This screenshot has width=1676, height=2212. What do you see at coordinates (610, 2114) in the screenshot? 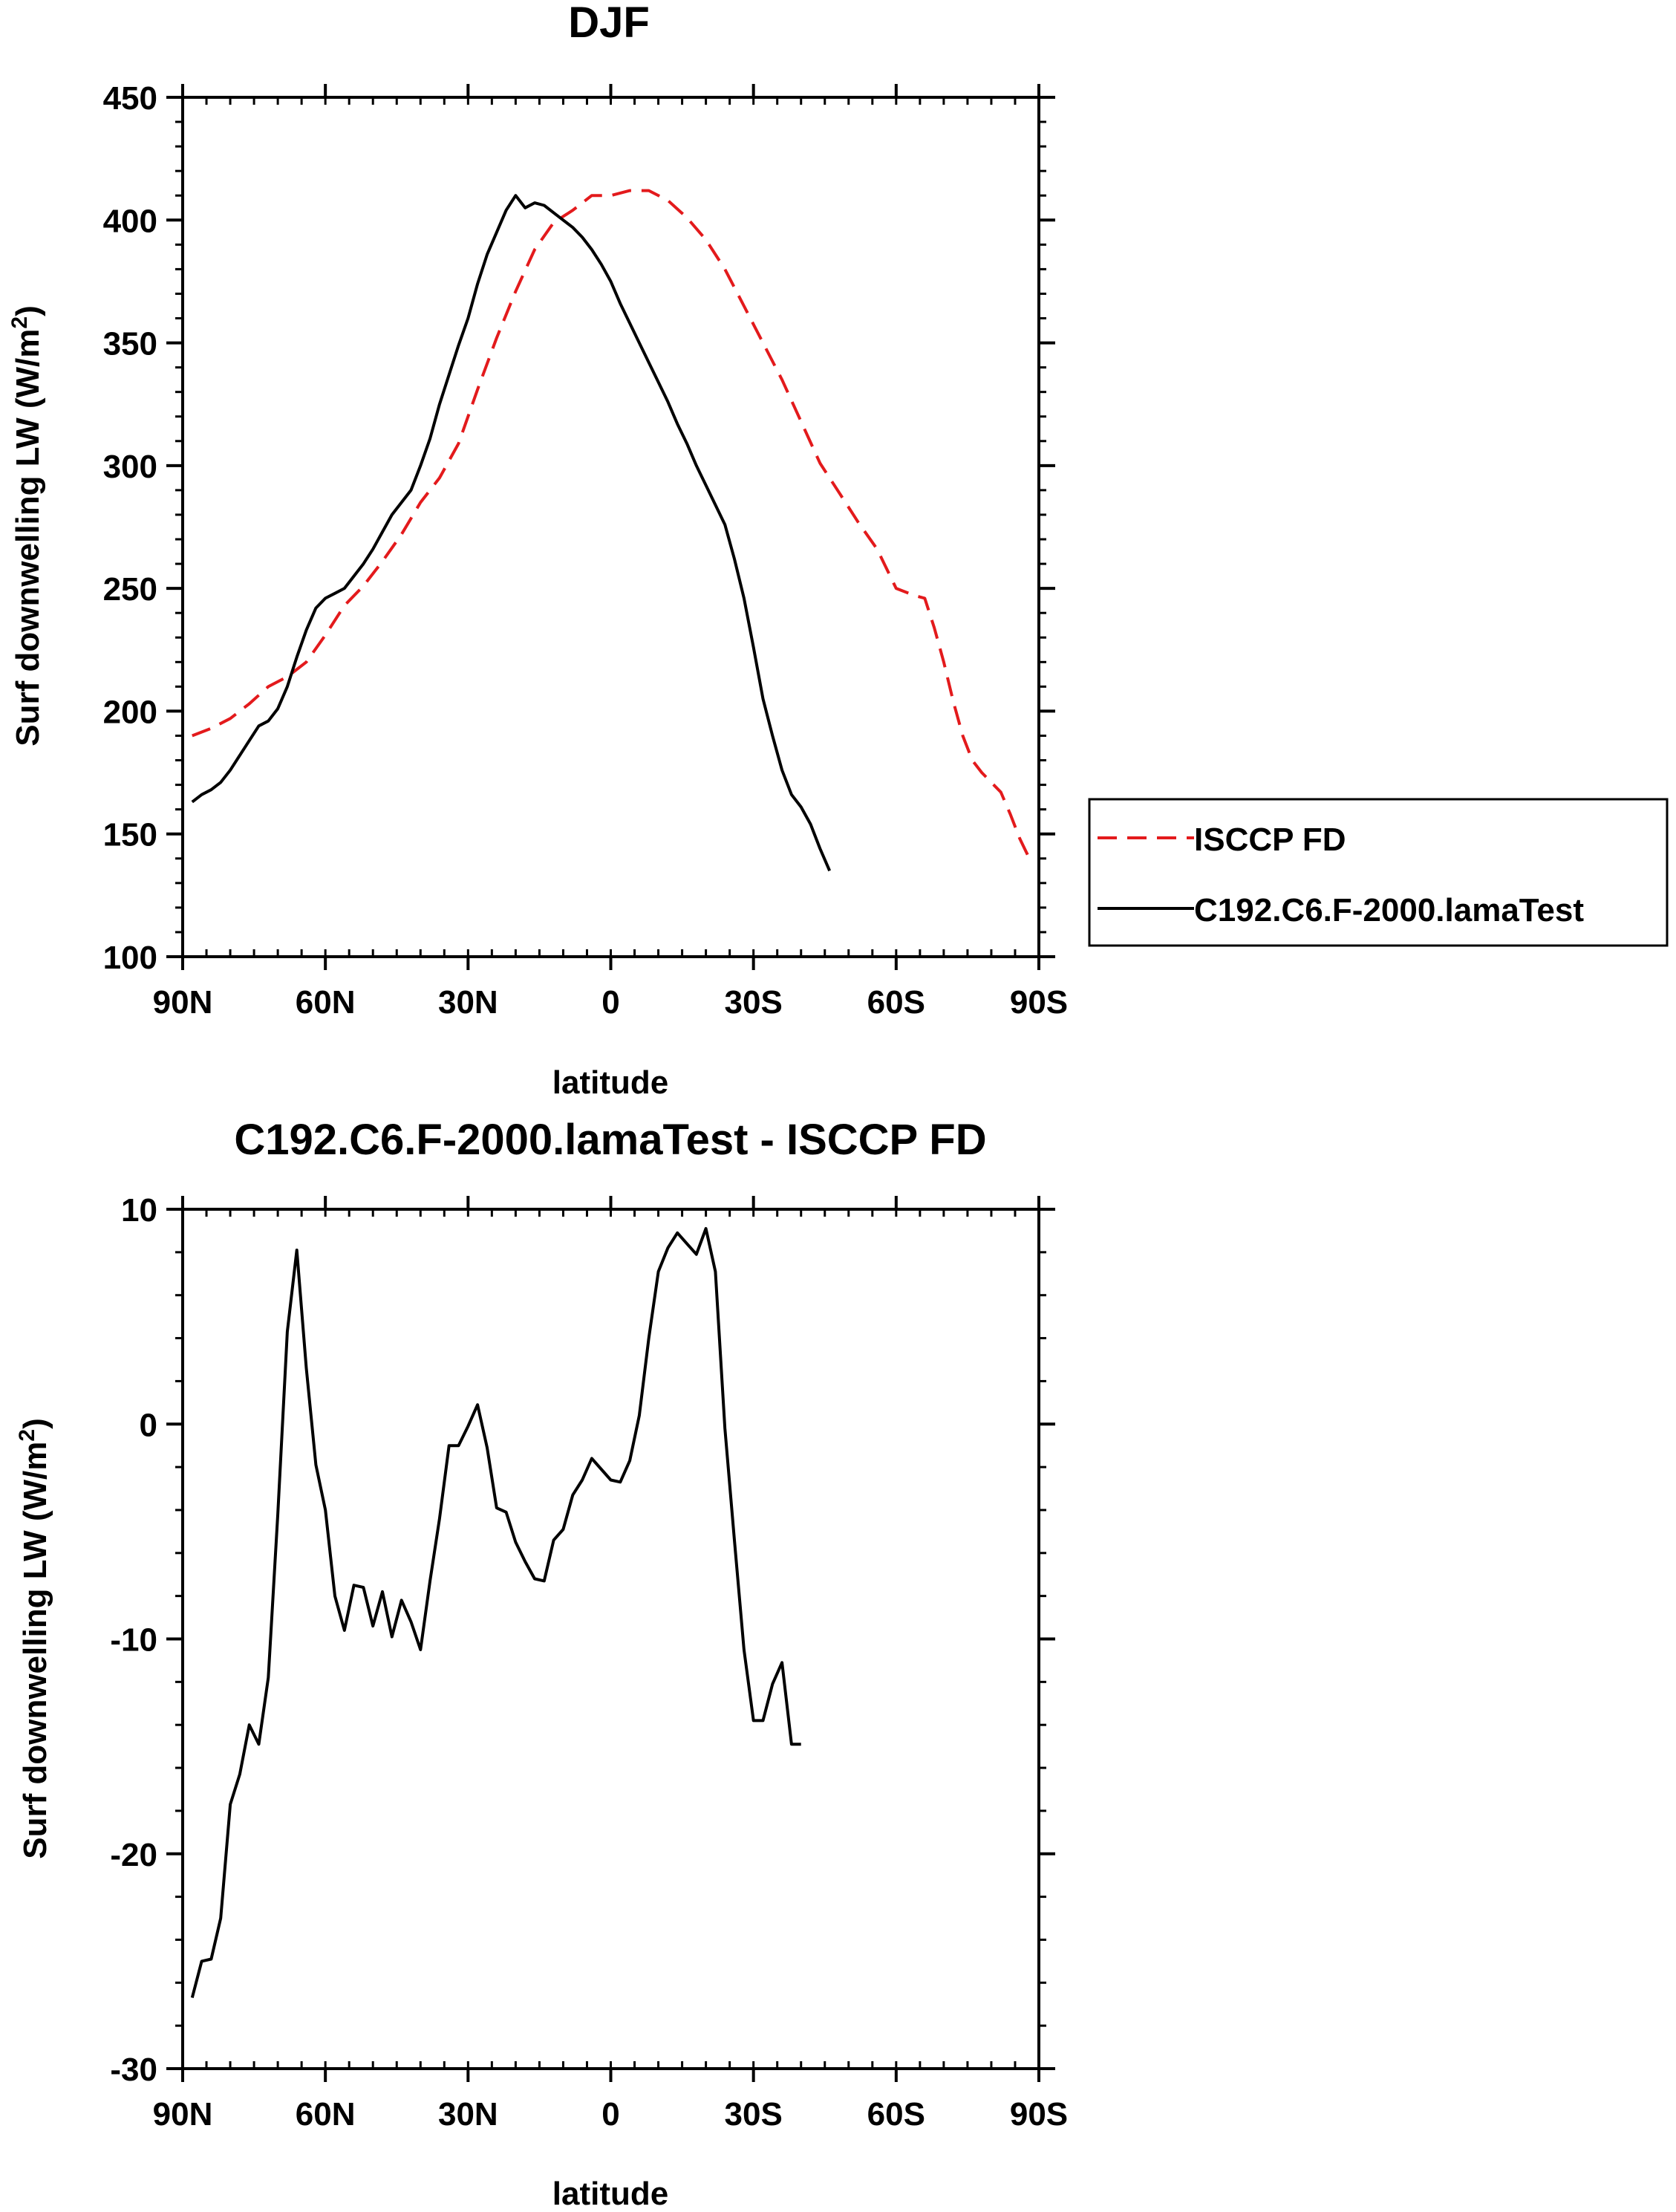
I see `bottom-x-tick-label: 0` at bounding box center [610, 2114].